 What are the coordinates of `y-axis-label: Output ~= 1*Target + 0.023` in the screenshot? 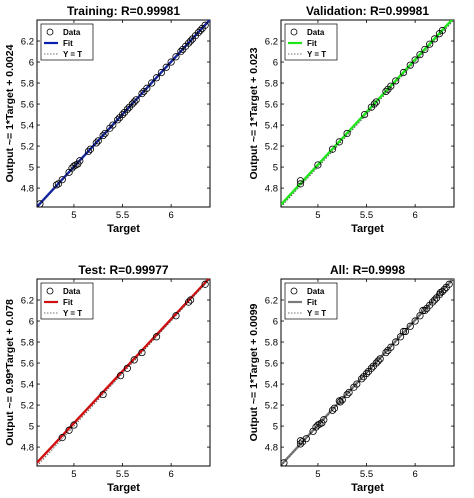 It's located at (254, 113).